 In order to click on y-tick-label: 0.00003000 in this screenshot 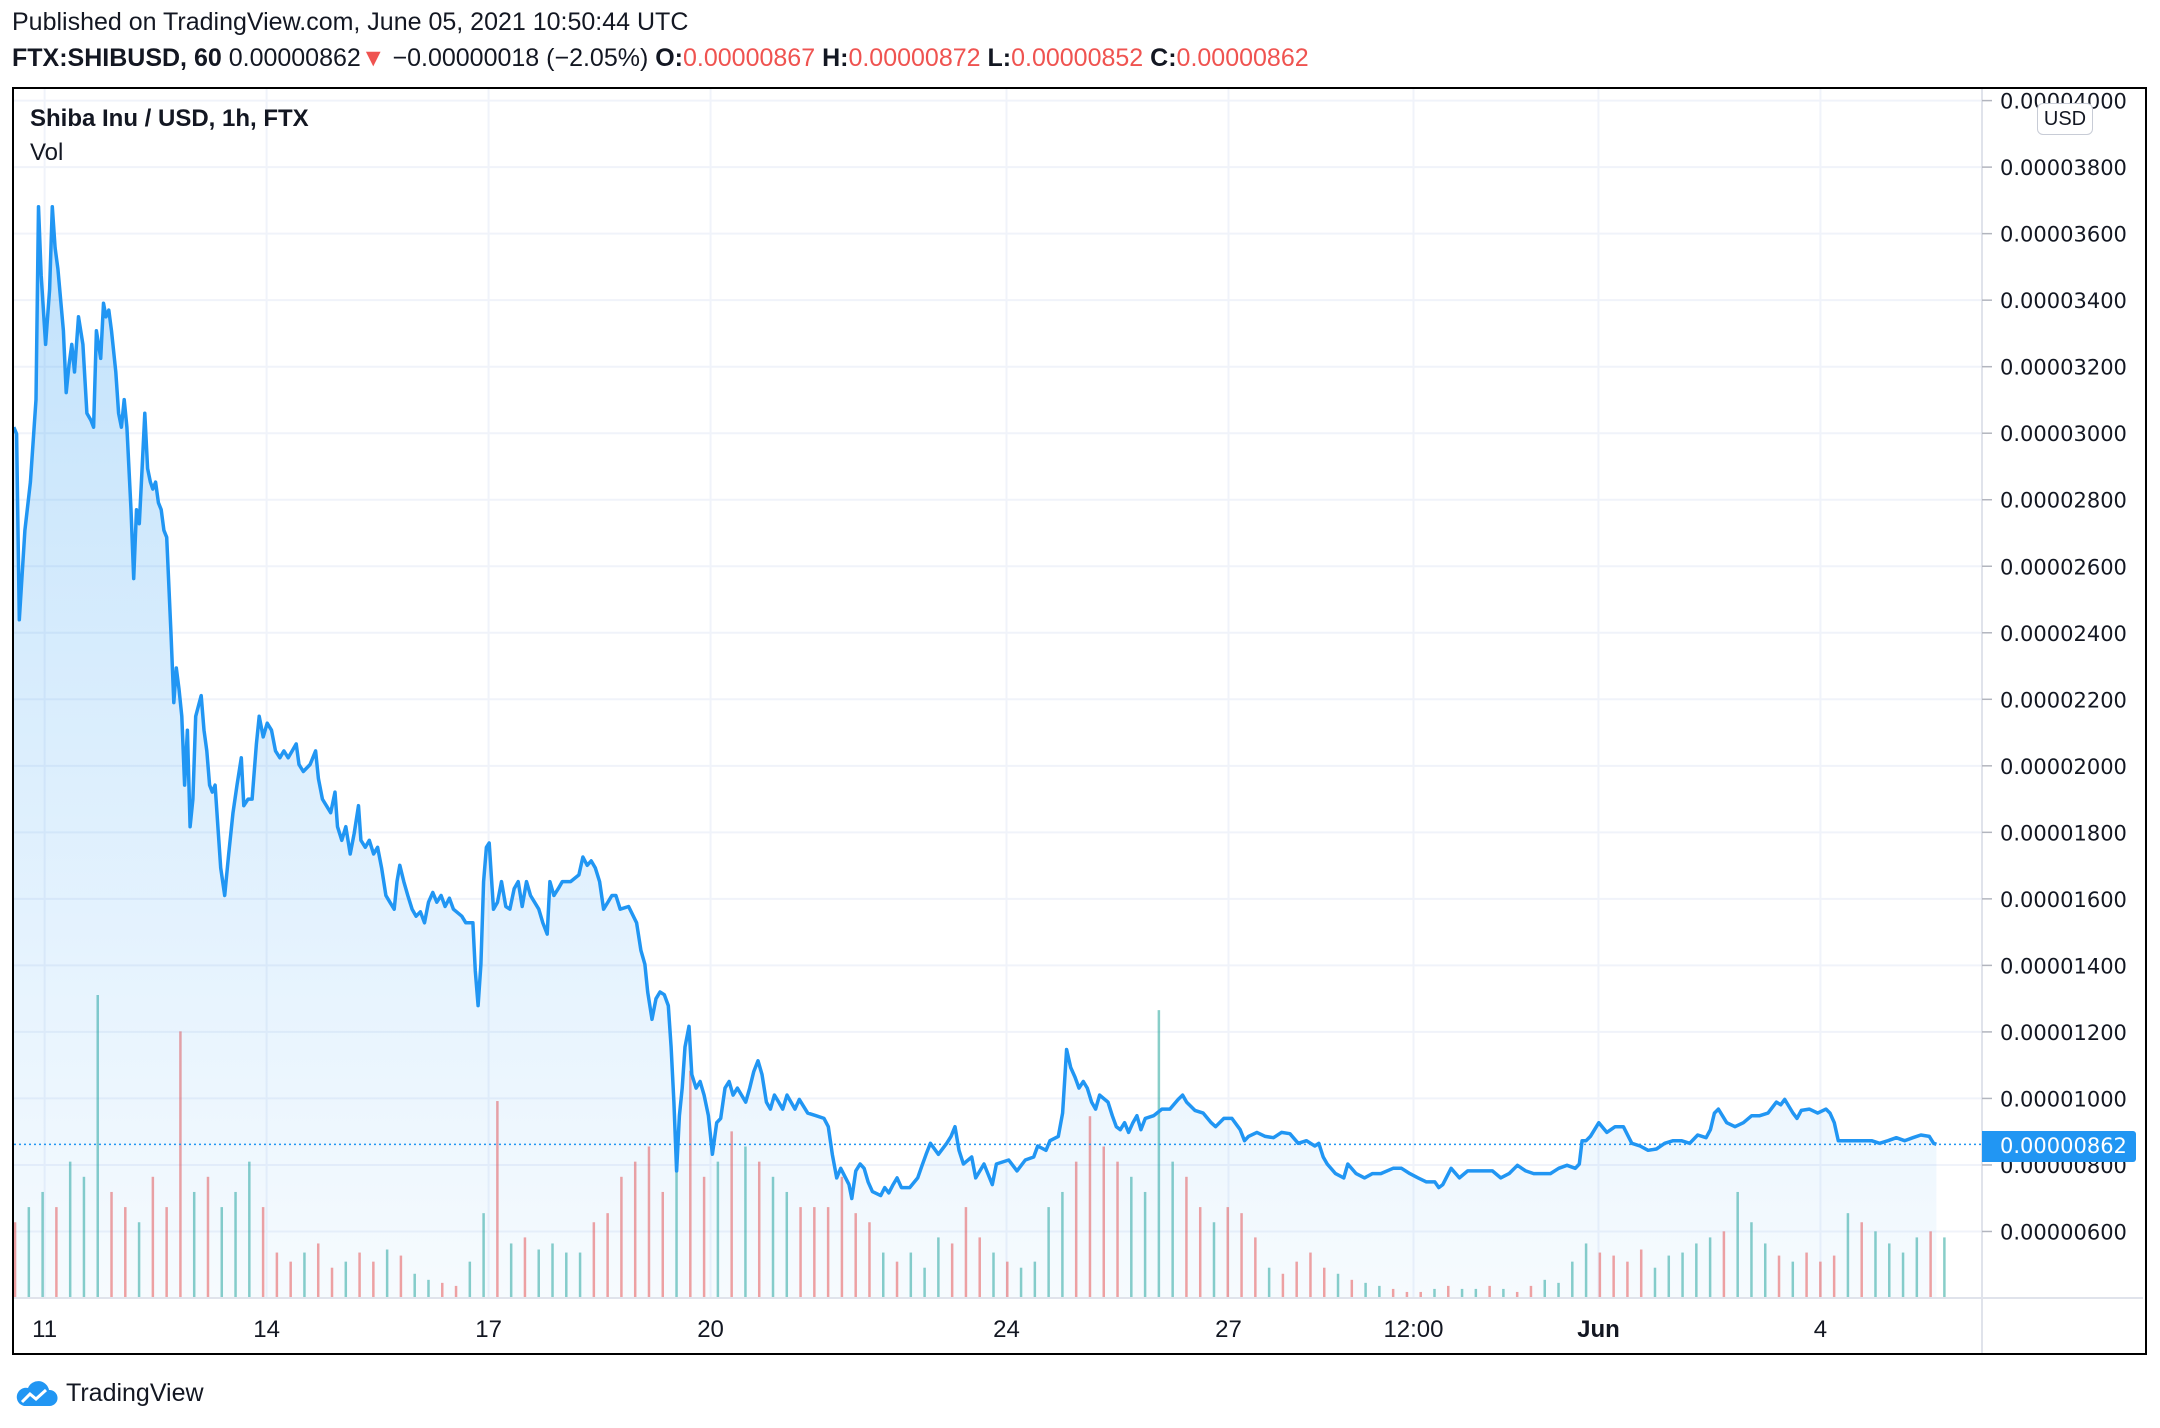, I will do `click(2063, 434)`.